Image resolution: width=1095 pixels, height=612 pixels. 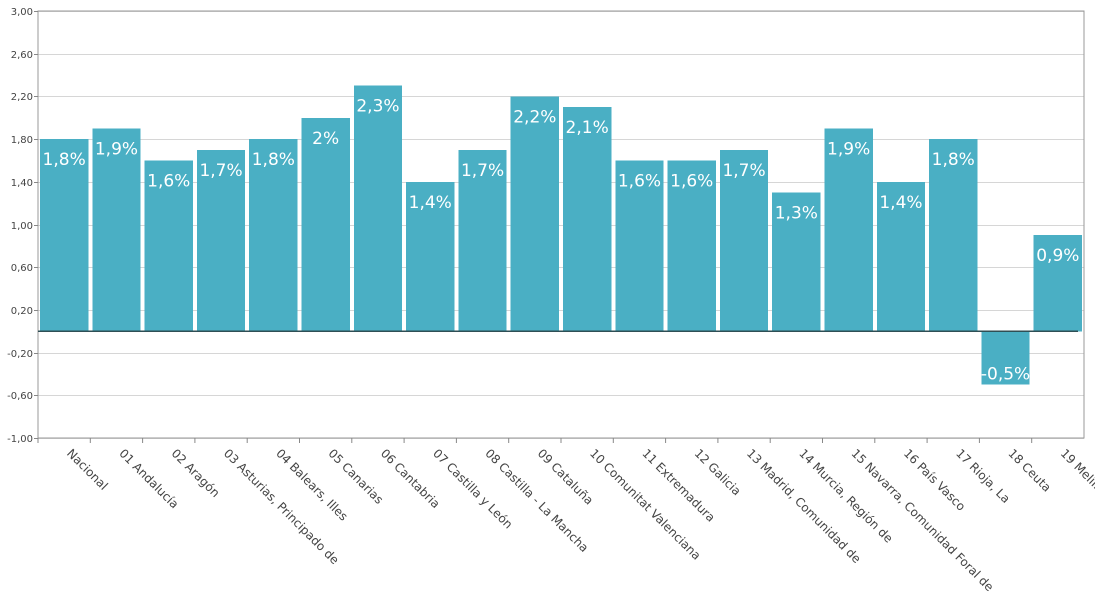 What do you see at coordinates (22, 311) in the screenshot?
I see `y-tick-label: 0,20` at bounding box center [22, 311].